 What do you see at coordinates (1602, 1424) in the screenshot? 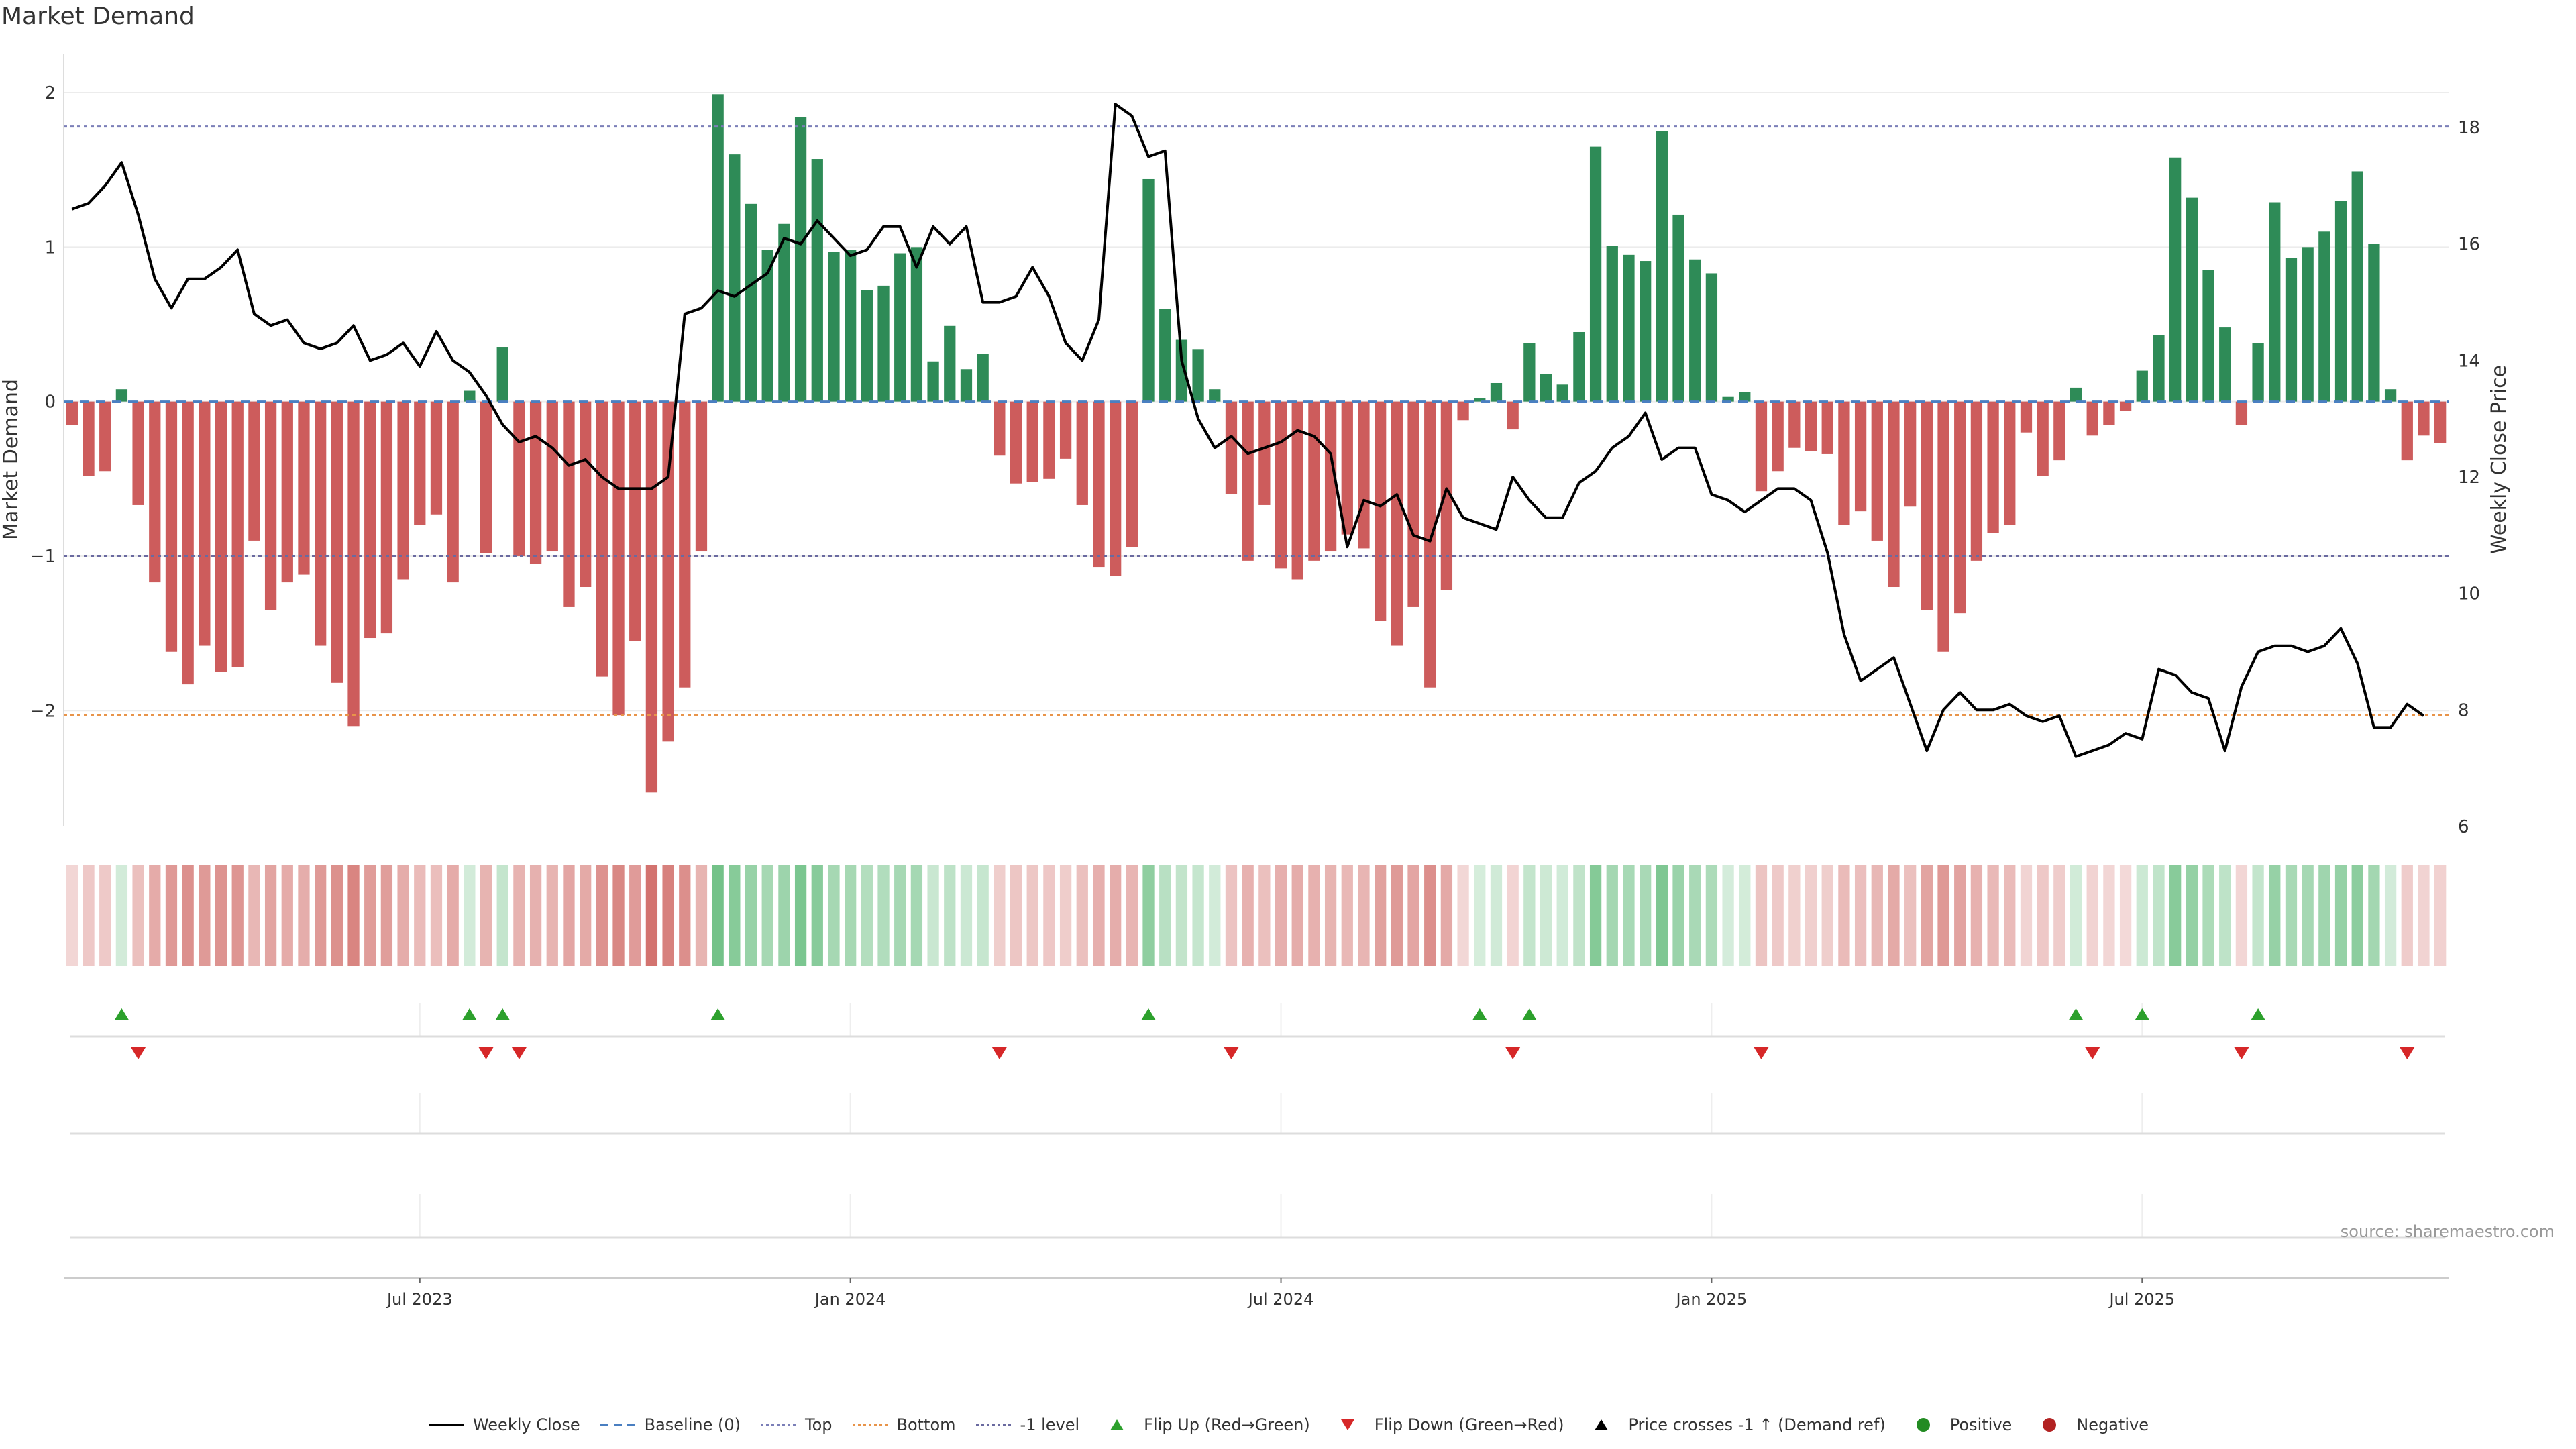
I see `legend-symbol-triangle-up-black` at bounding box center [1602, 1424].